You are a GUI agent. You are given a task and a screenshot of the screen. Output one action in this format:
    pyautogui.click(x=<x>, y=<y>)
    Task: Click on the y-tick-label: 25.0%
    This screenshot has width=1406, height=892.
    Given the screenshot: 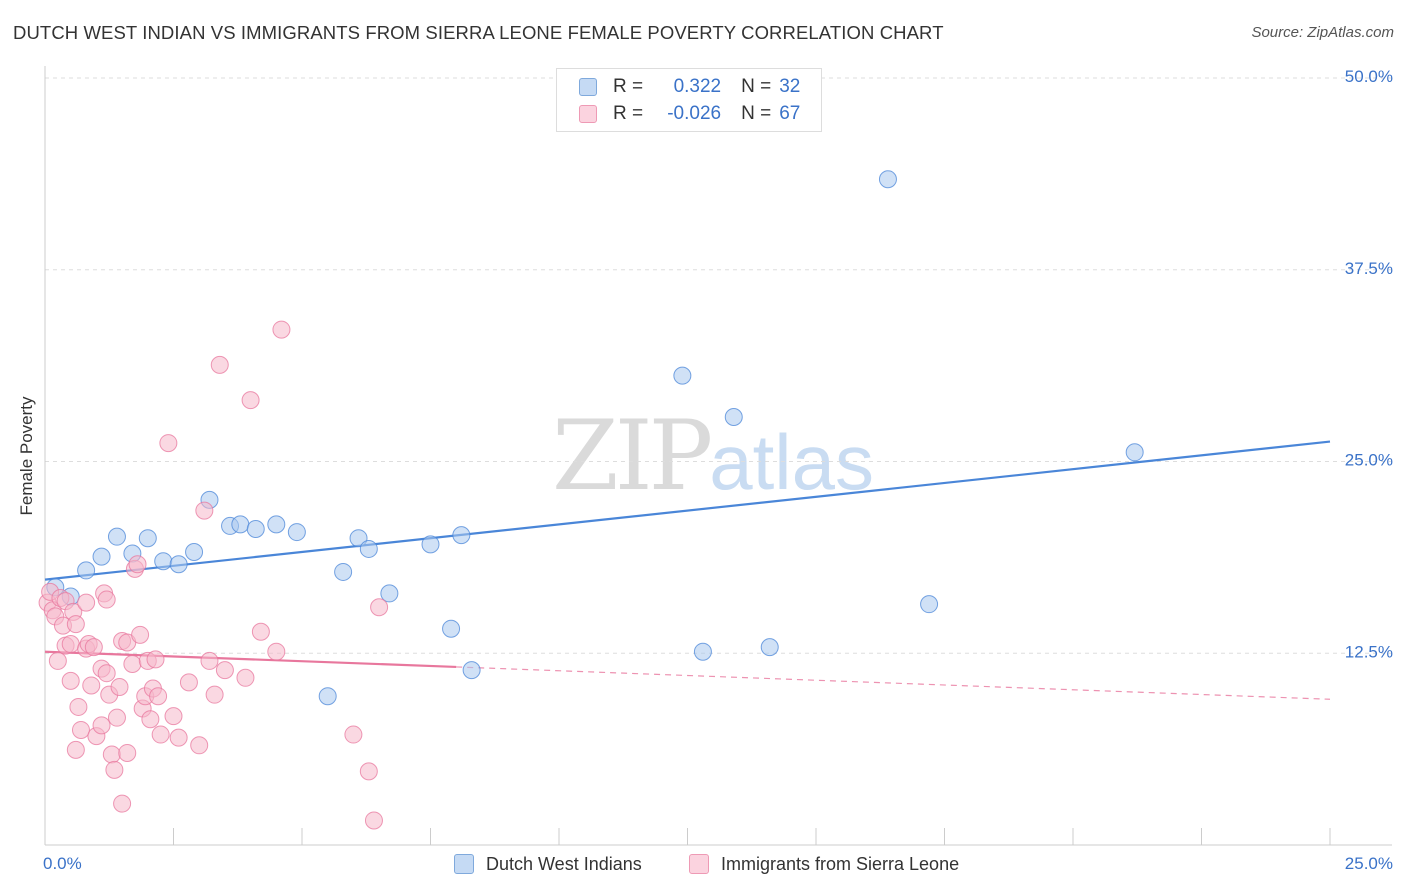 What is the action you would take?
    pyautogui.click(x=1369, y=460)
    